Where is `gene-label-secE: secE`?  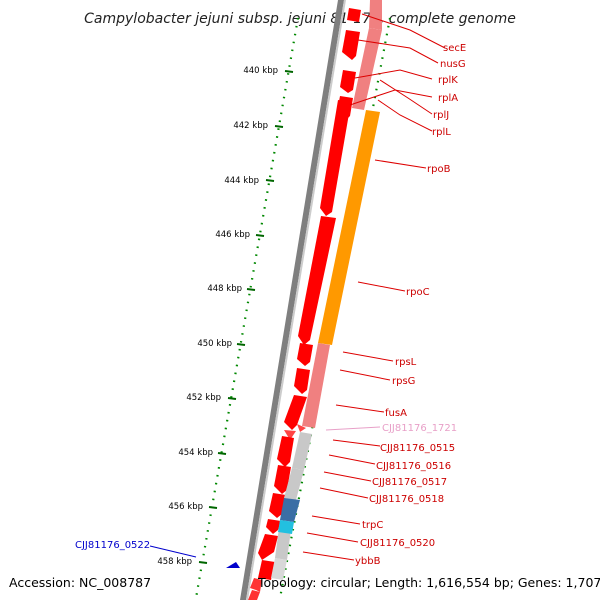 gene-label-secE: secE is located at coordinates (454, 48).